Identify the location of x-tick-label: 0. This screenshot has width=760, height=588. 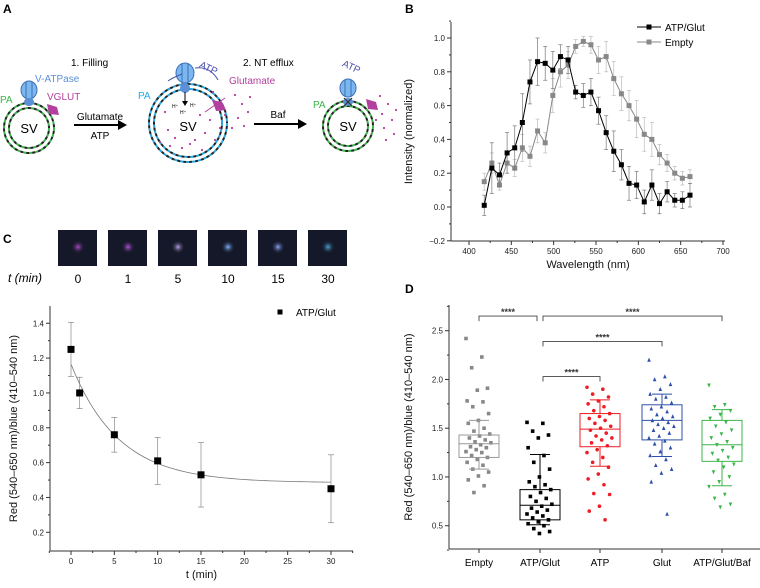
(71, 561).